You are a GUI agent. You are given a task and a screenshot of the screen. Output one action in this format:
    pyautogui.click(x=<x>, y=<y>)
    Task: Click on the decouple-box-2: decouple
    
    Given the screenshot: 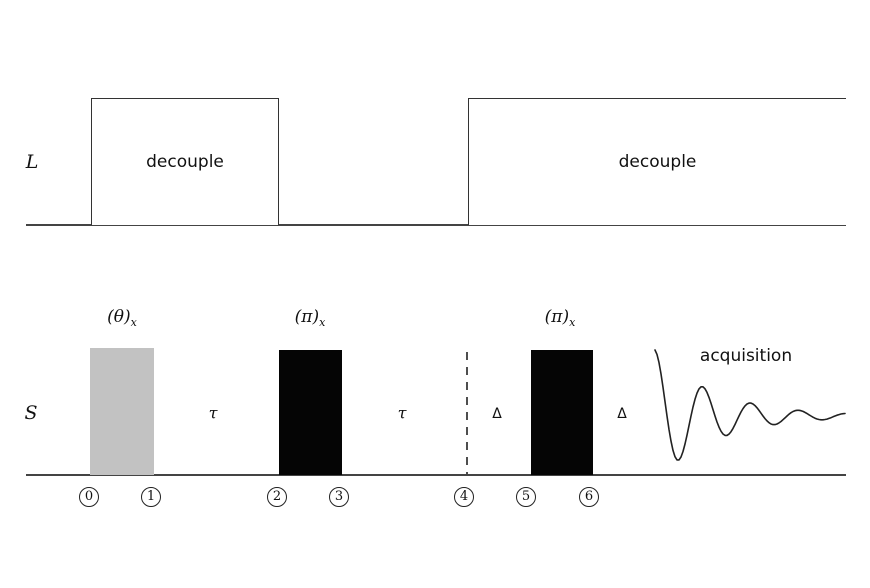 What is the action you would take?
    pyautogui.click(x=657, y=161)
    